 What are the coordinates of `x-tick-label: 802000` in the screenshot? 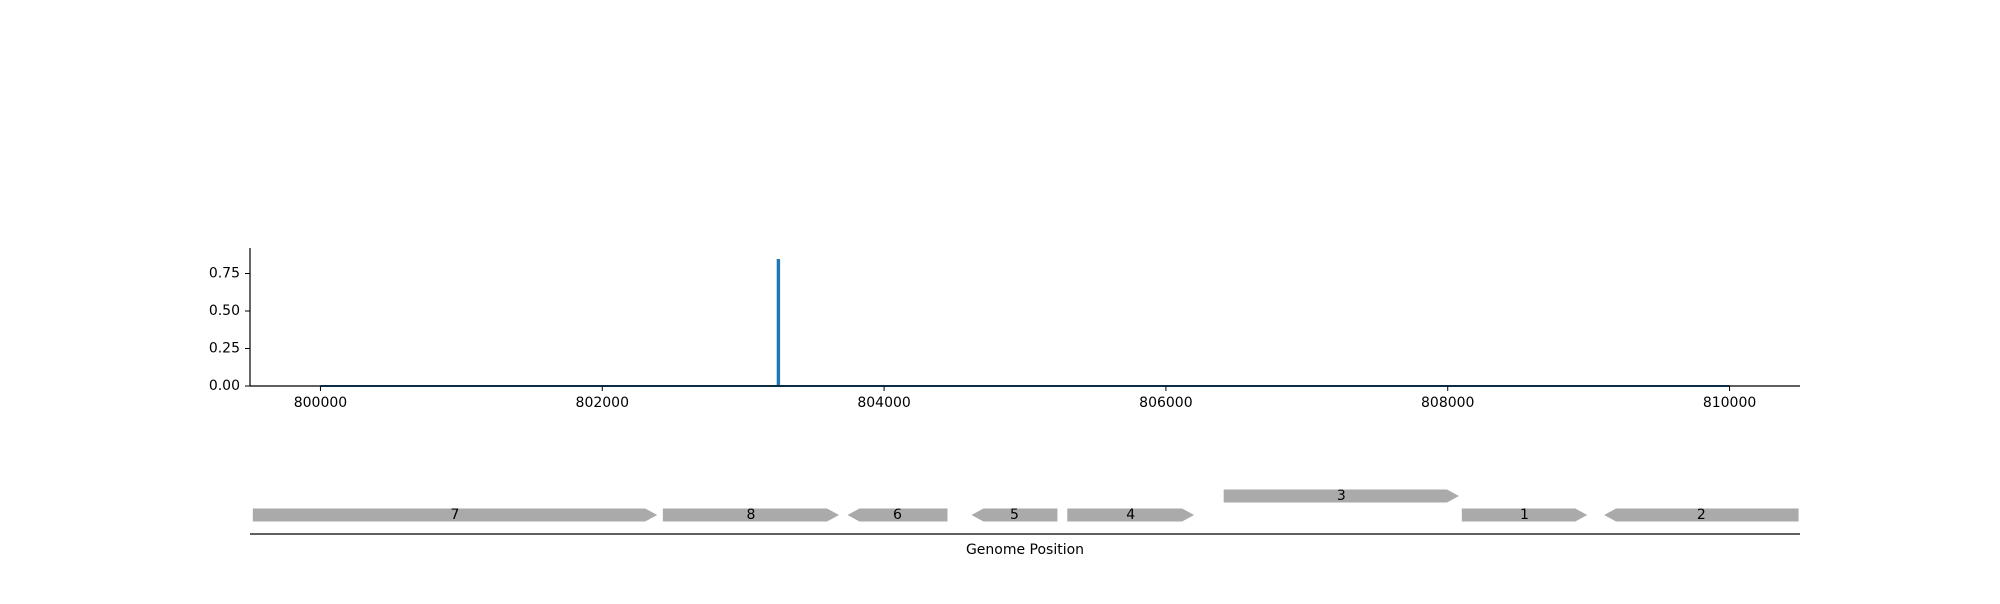 It's located at (602, 403).